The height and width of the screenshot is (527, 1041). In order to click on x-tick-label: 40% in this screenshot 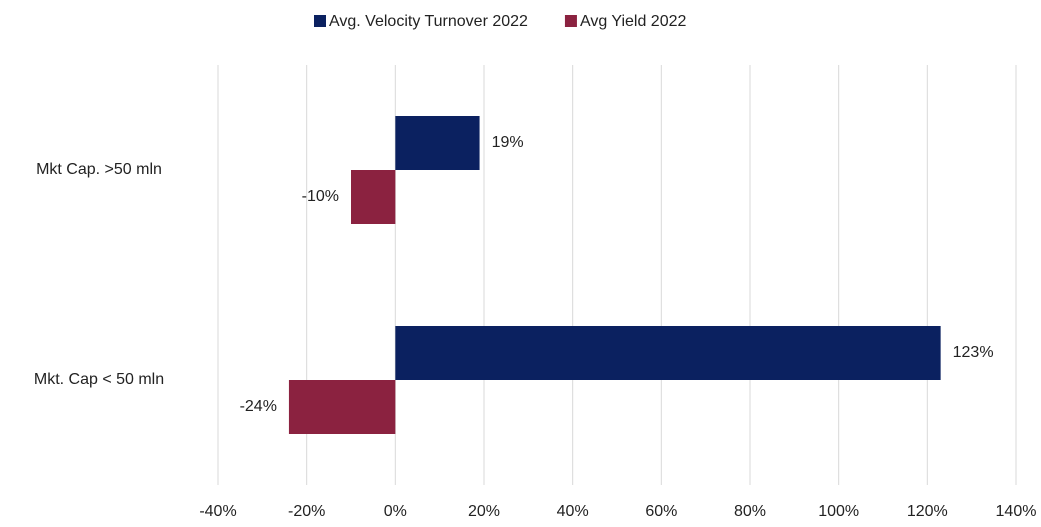, I will do `click(573, 511)`.